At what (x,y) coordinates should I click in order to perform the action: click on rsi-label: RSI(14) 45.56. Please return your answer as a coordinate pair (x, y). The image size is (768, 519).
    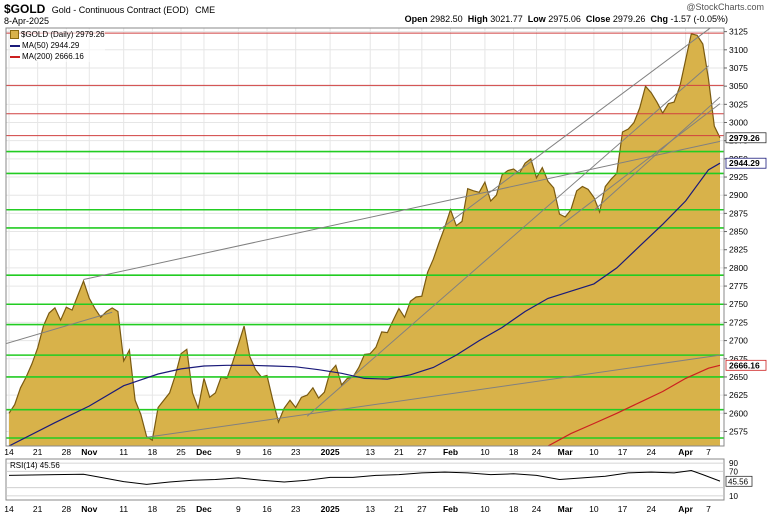
    Looking at the image, I should click on (35, 465).